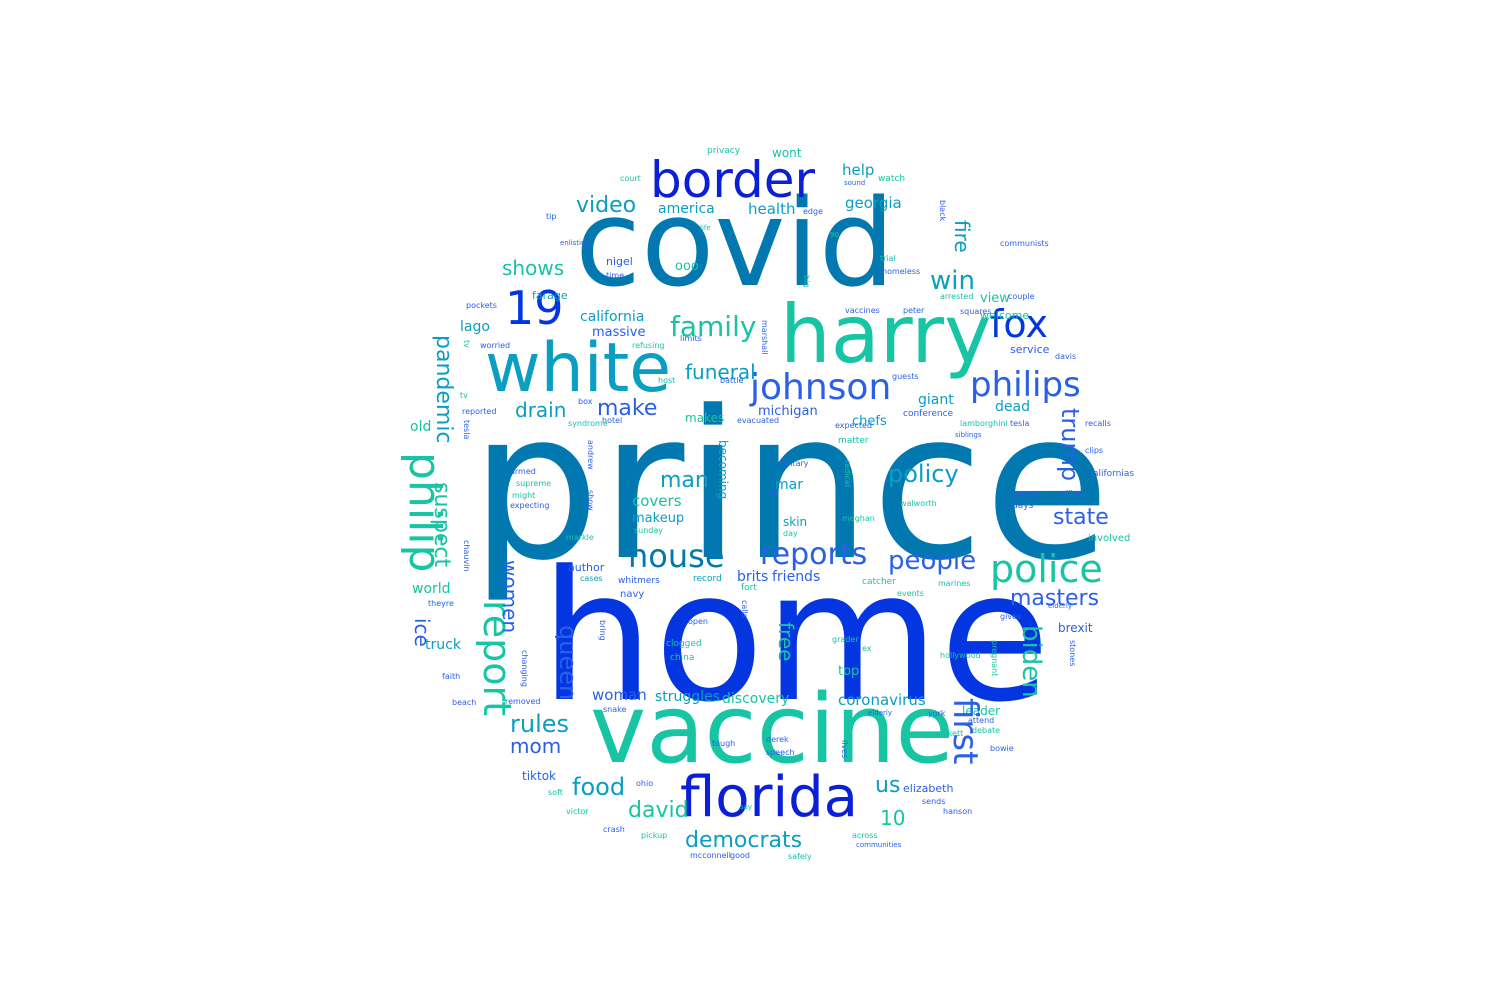  I want to click on word-discovery: discovery, so click(756, 699).